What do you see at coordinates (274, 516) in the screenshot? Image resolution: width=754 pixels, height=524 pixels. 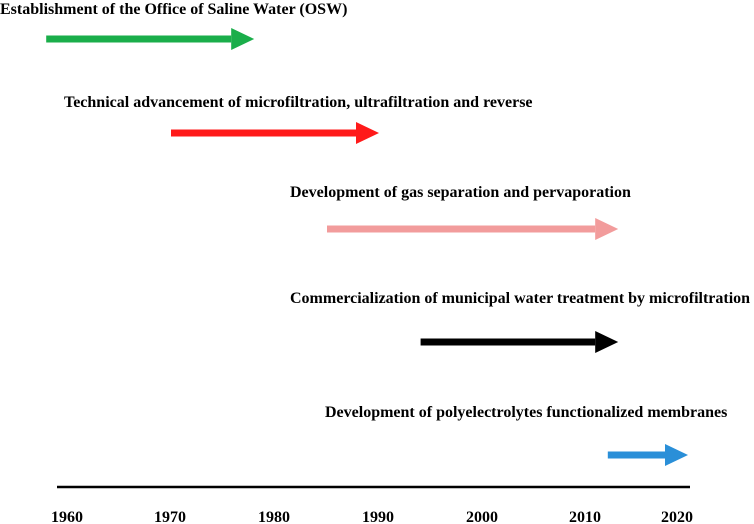 I see `tick-label-1980: 1980` at bounding box center [274, 516].